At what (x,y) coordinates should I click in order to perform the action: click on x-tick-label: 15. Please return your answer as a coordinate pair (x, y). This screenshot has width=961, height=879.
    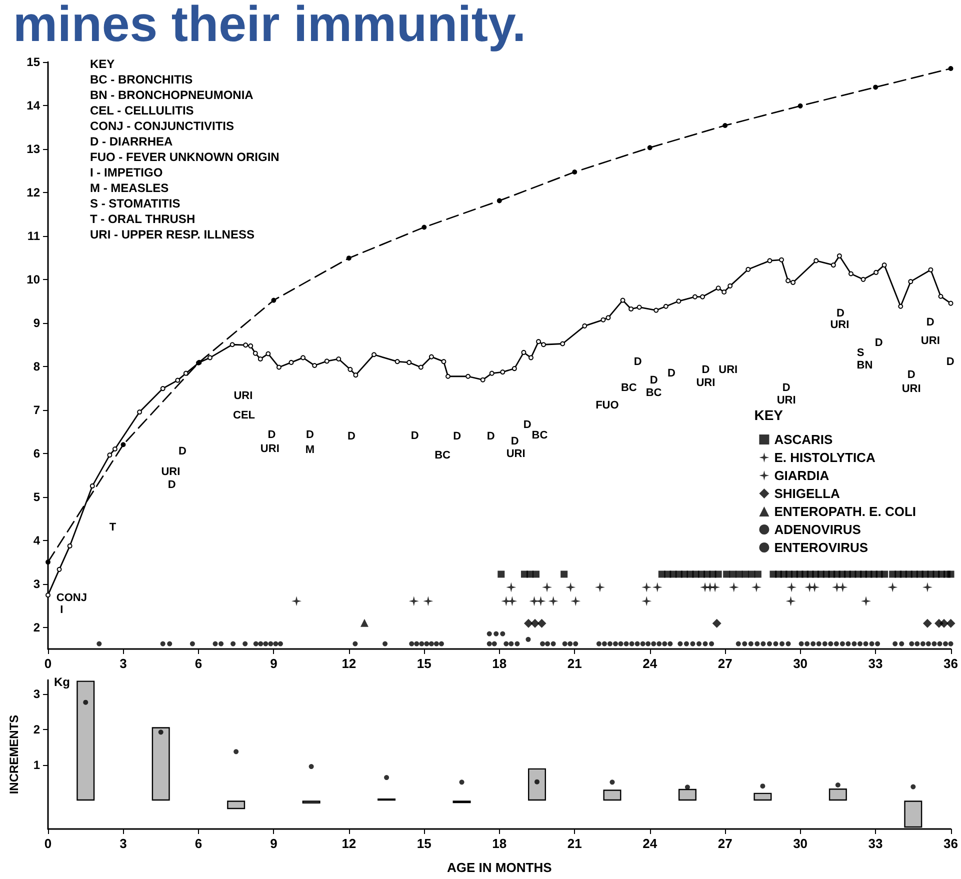
    Looking at the image, I should click on (424, 843).